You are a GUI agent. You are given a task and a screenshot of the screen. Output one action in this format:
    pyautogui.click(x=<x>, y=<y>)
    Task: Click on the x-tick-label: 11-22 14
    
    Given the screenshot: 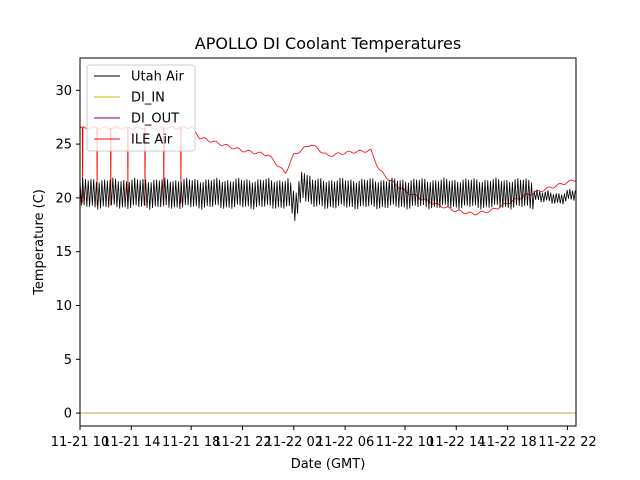 What is the action you would take?
    pyautogui.click(x=456, y=442)
    